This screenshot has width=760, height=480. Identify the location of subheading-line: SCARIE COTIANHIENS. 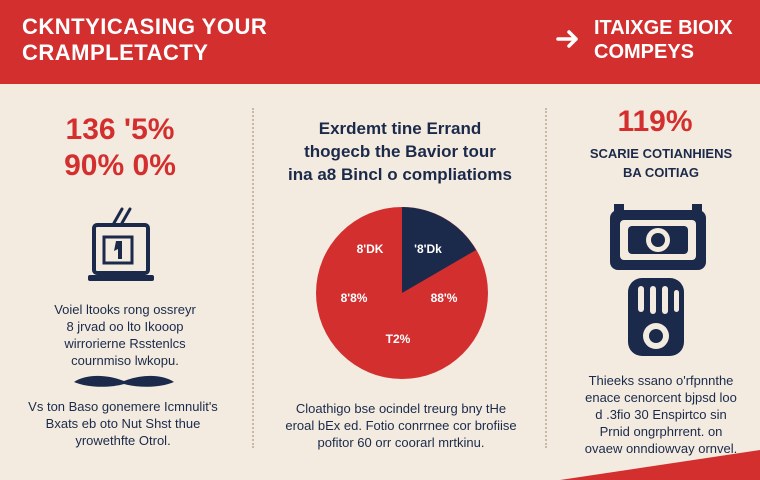
(661, 153).